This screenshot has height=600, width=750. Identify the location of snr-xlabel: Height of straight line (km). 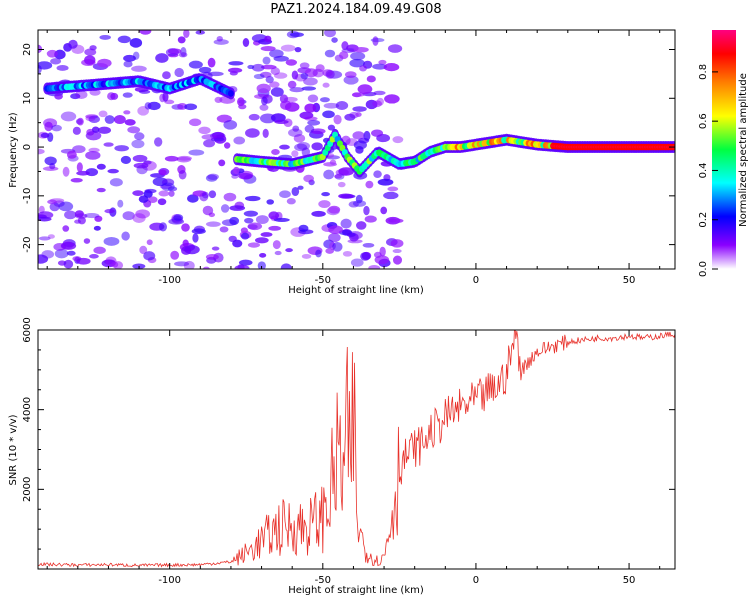
(356, 590).